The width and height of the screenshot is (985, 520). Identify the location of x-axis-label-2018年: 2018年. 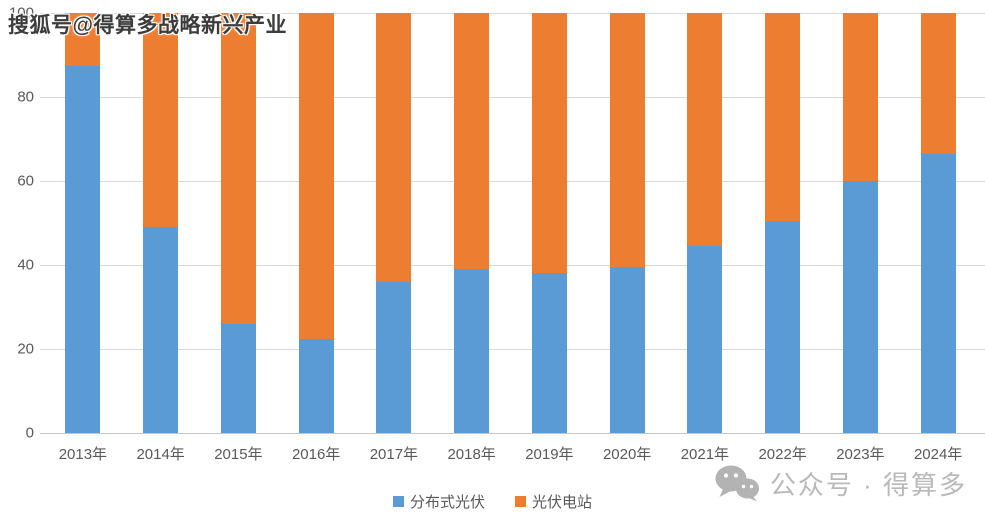
(471, 454).